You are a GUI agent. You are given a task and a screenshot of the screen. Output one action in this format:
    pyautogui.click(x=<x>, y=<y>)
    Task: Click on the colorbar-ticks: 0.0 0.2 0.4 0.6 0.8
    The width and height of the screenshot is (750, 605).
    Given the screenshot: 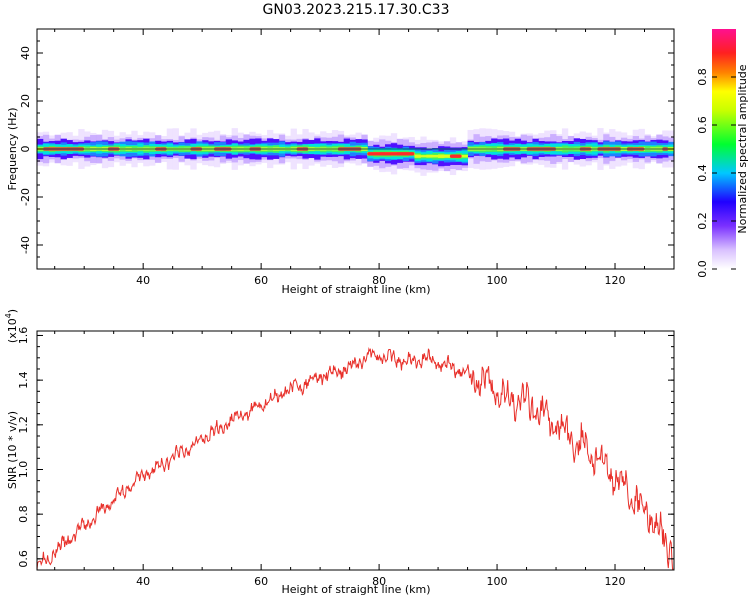 What is the action you would take?
    pyautogui.click(x=716, y=173)
    